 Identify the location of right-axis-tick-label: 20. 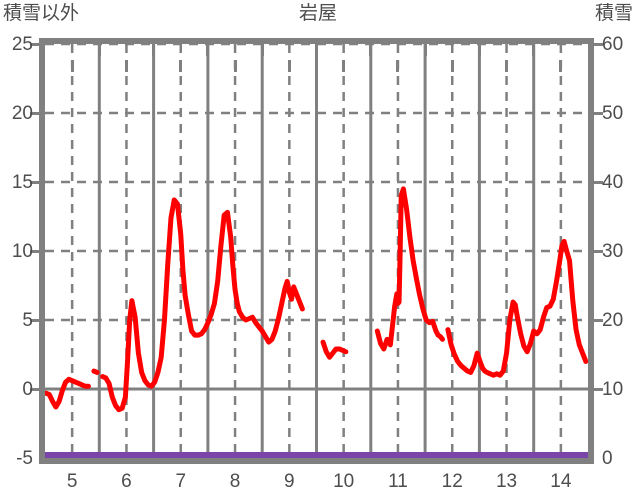
(613, 320).